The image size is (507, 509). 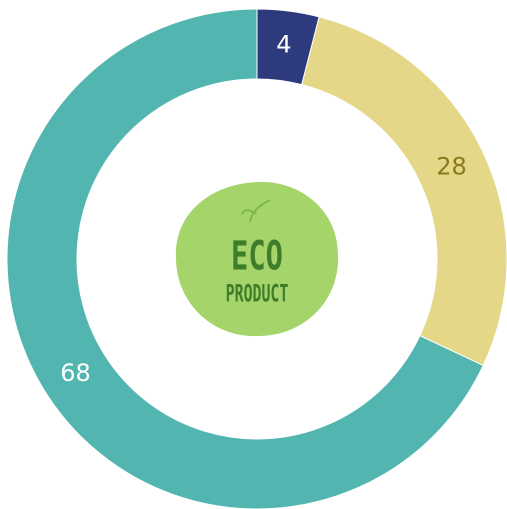 What do you see at coordinates (257, 293) in the screenshot?
I see `logo-subtitle: PRODUCT` at bounding box center [257, 293].